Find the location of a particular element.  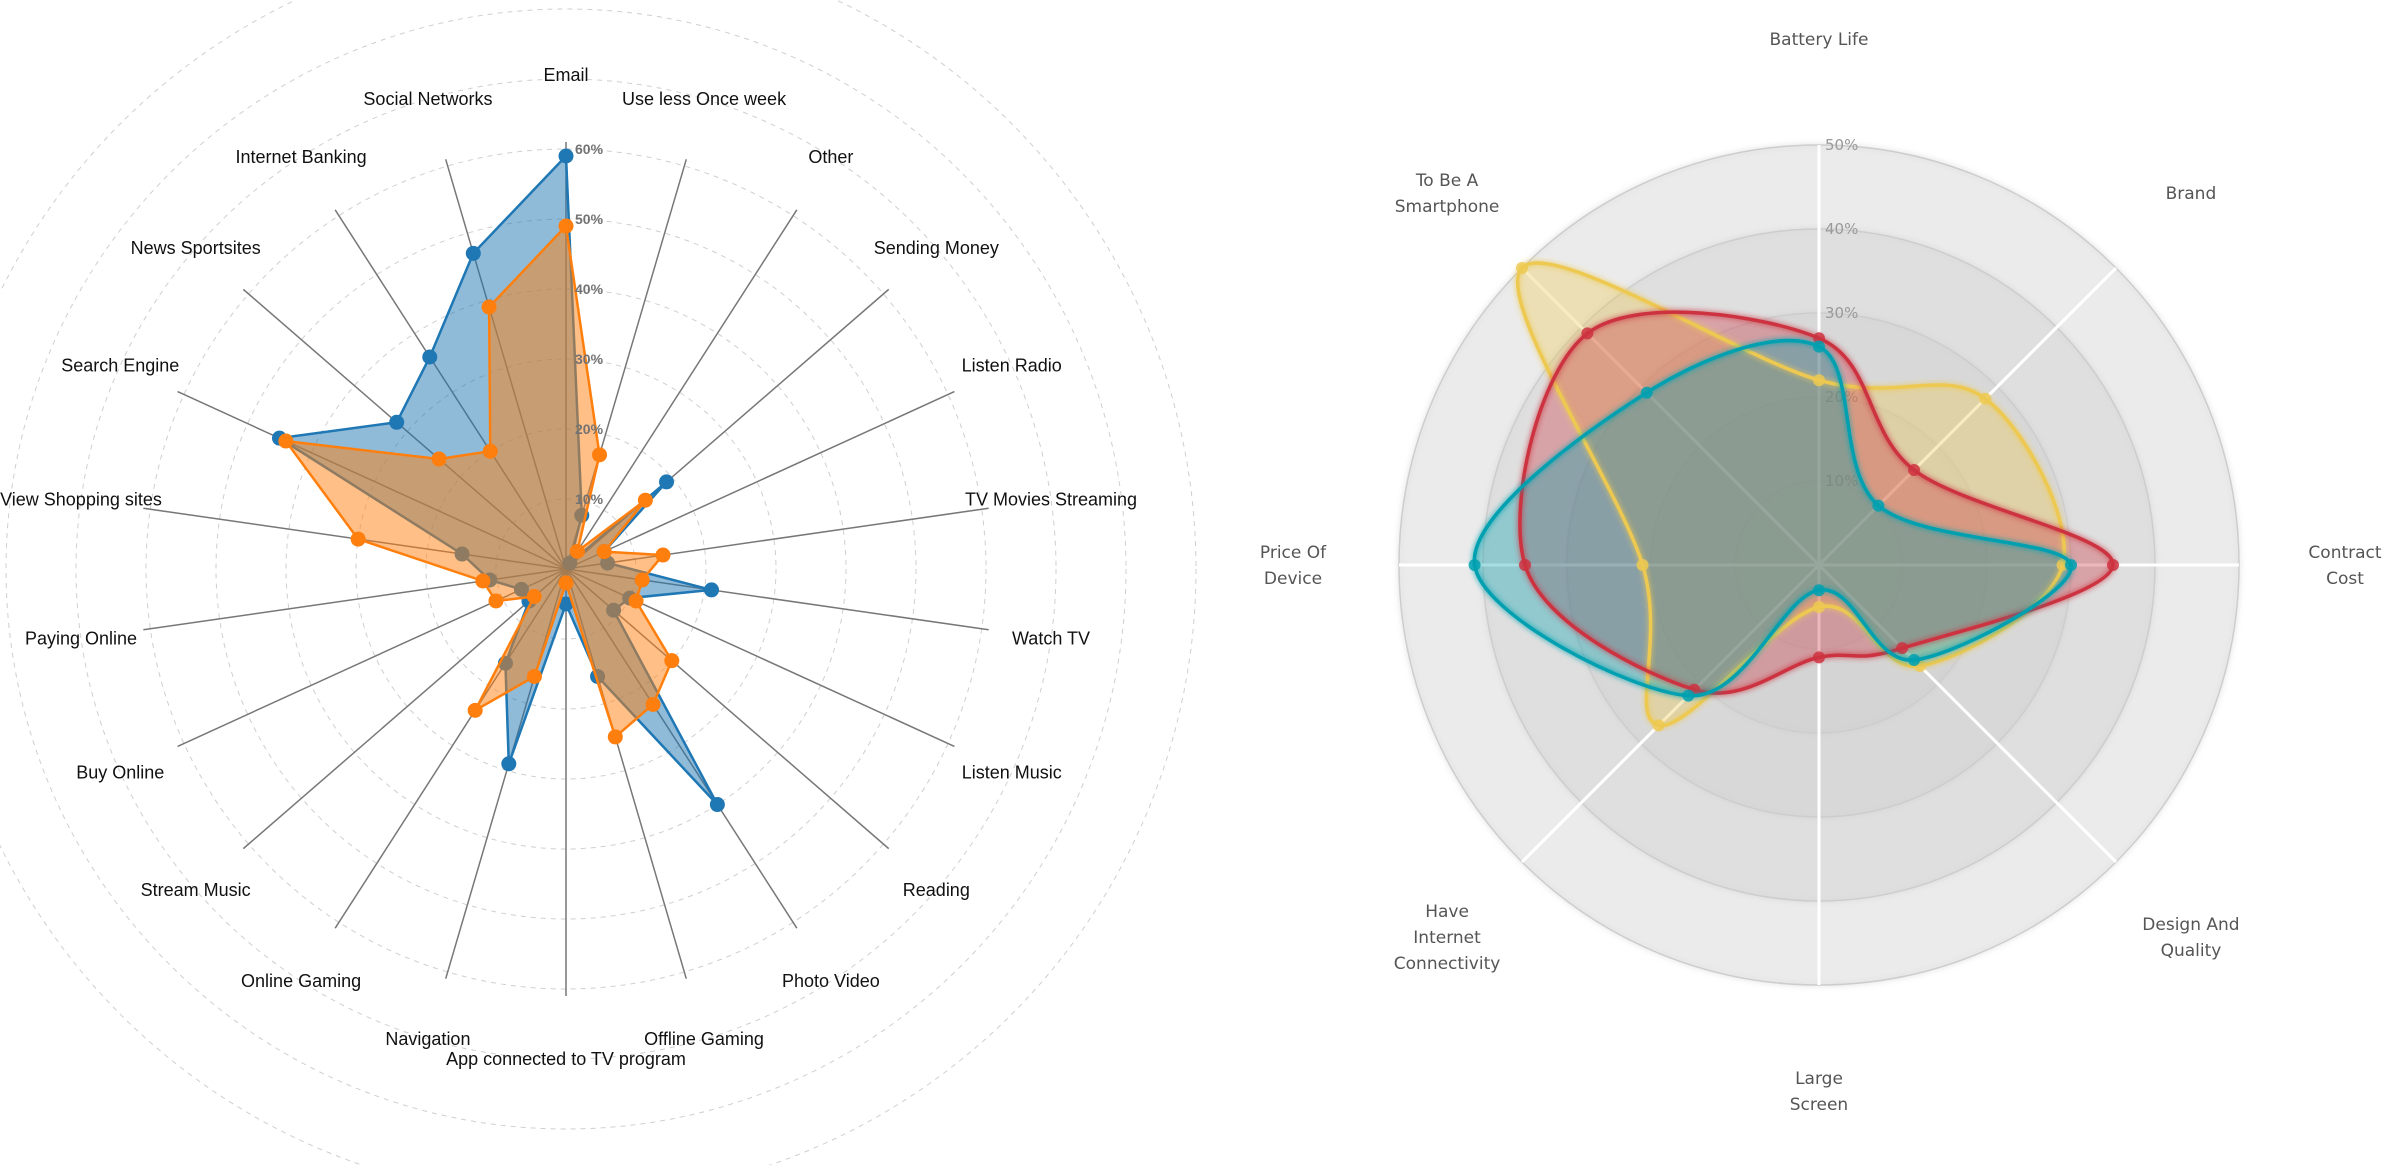

category-label-tv-movies-streaming: TV Movies Streaming is located at coordinates (1051, 499).